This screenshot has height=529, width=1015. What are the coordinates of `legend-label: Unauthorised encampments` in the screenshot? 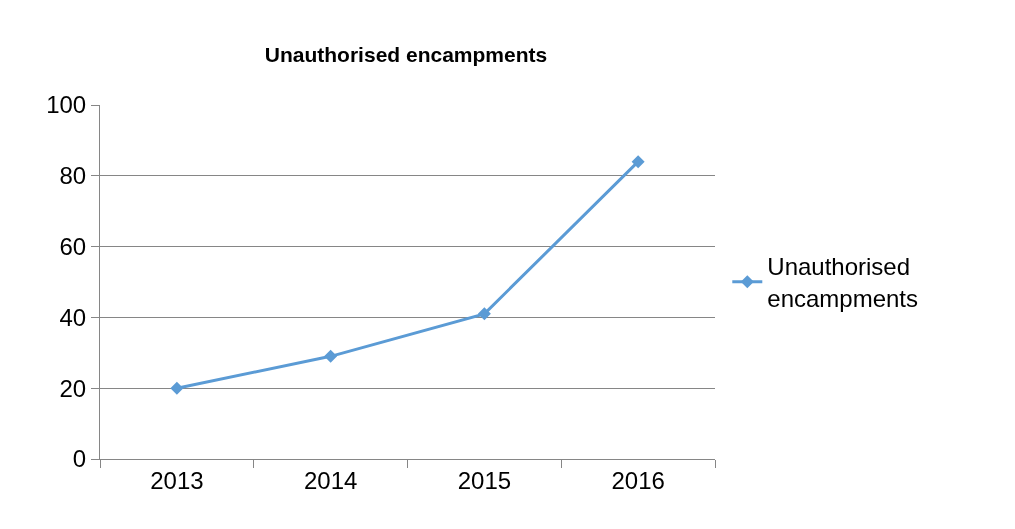 It's located at (843, 282).